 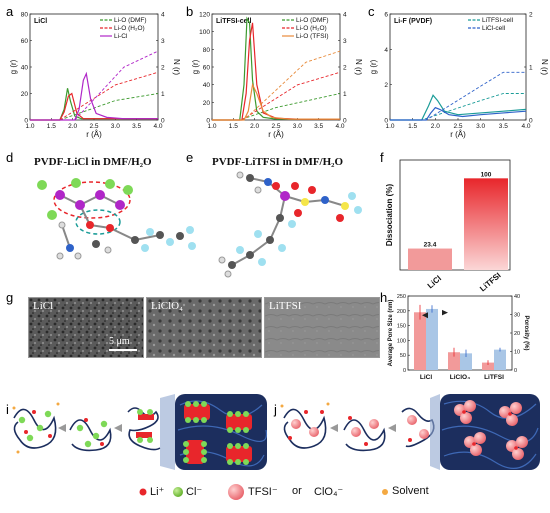 I want to click on legend-entry: Li-O (H₂O), so click(x=129, y=28).